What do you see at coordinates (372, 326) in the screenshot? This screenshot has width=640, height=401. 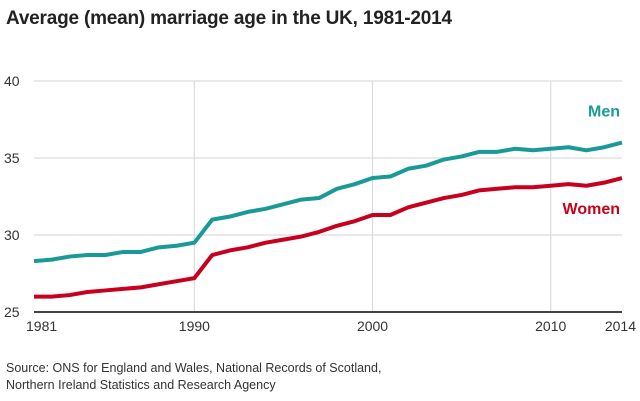 I see `x-tick-label: 2000` at bounding box center [372, 326].